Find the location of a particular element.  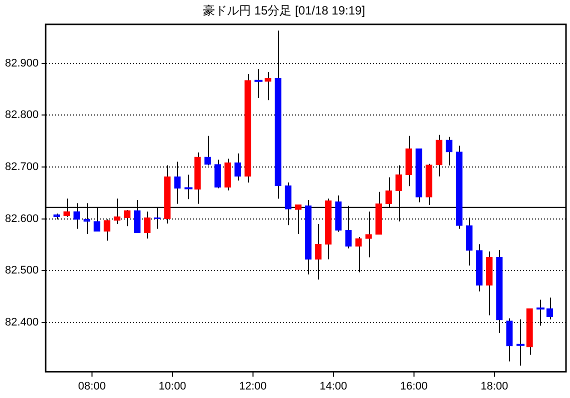

y-tick-label: 82.800 is located at coordinates (21, 115).